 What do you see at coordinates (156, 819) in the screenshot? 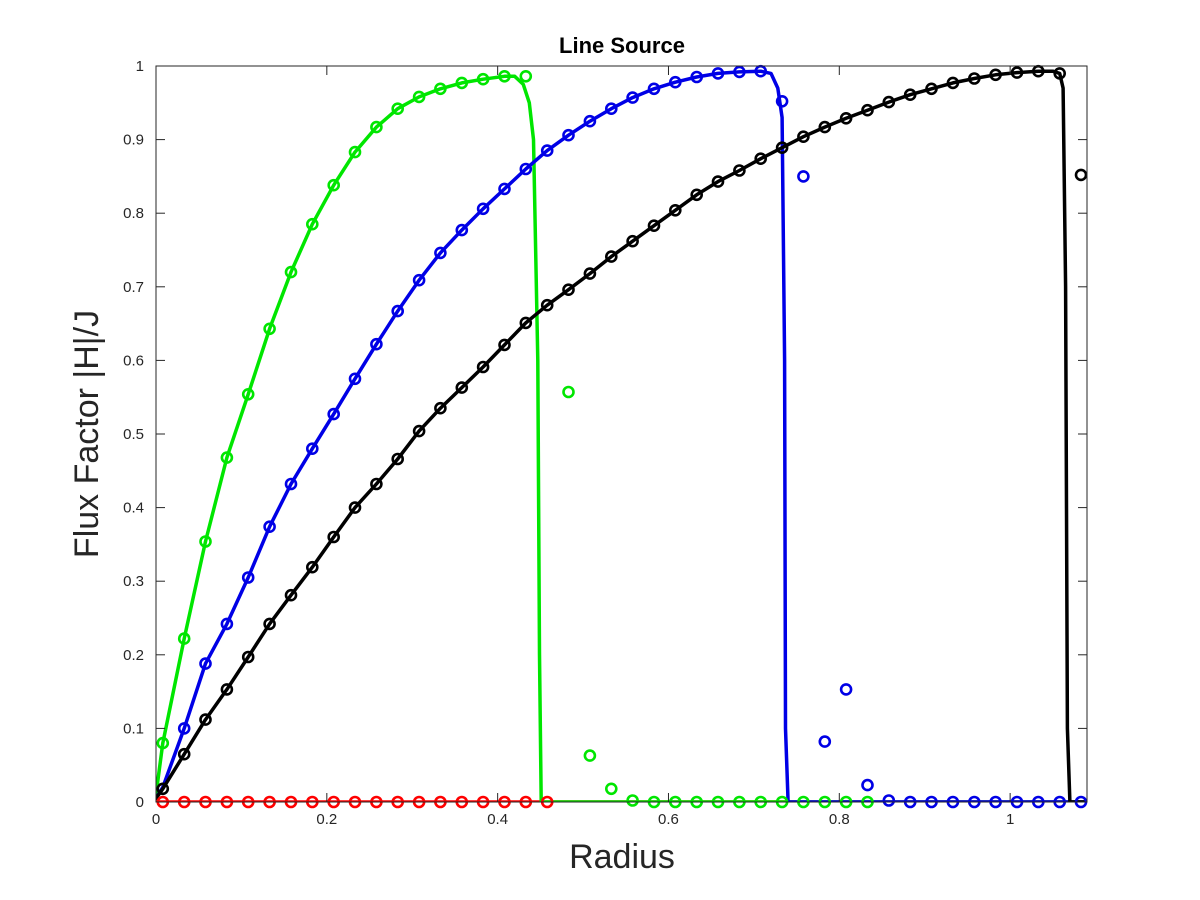
I see `x-tick-label: 0` at bounding box center [156, 819].